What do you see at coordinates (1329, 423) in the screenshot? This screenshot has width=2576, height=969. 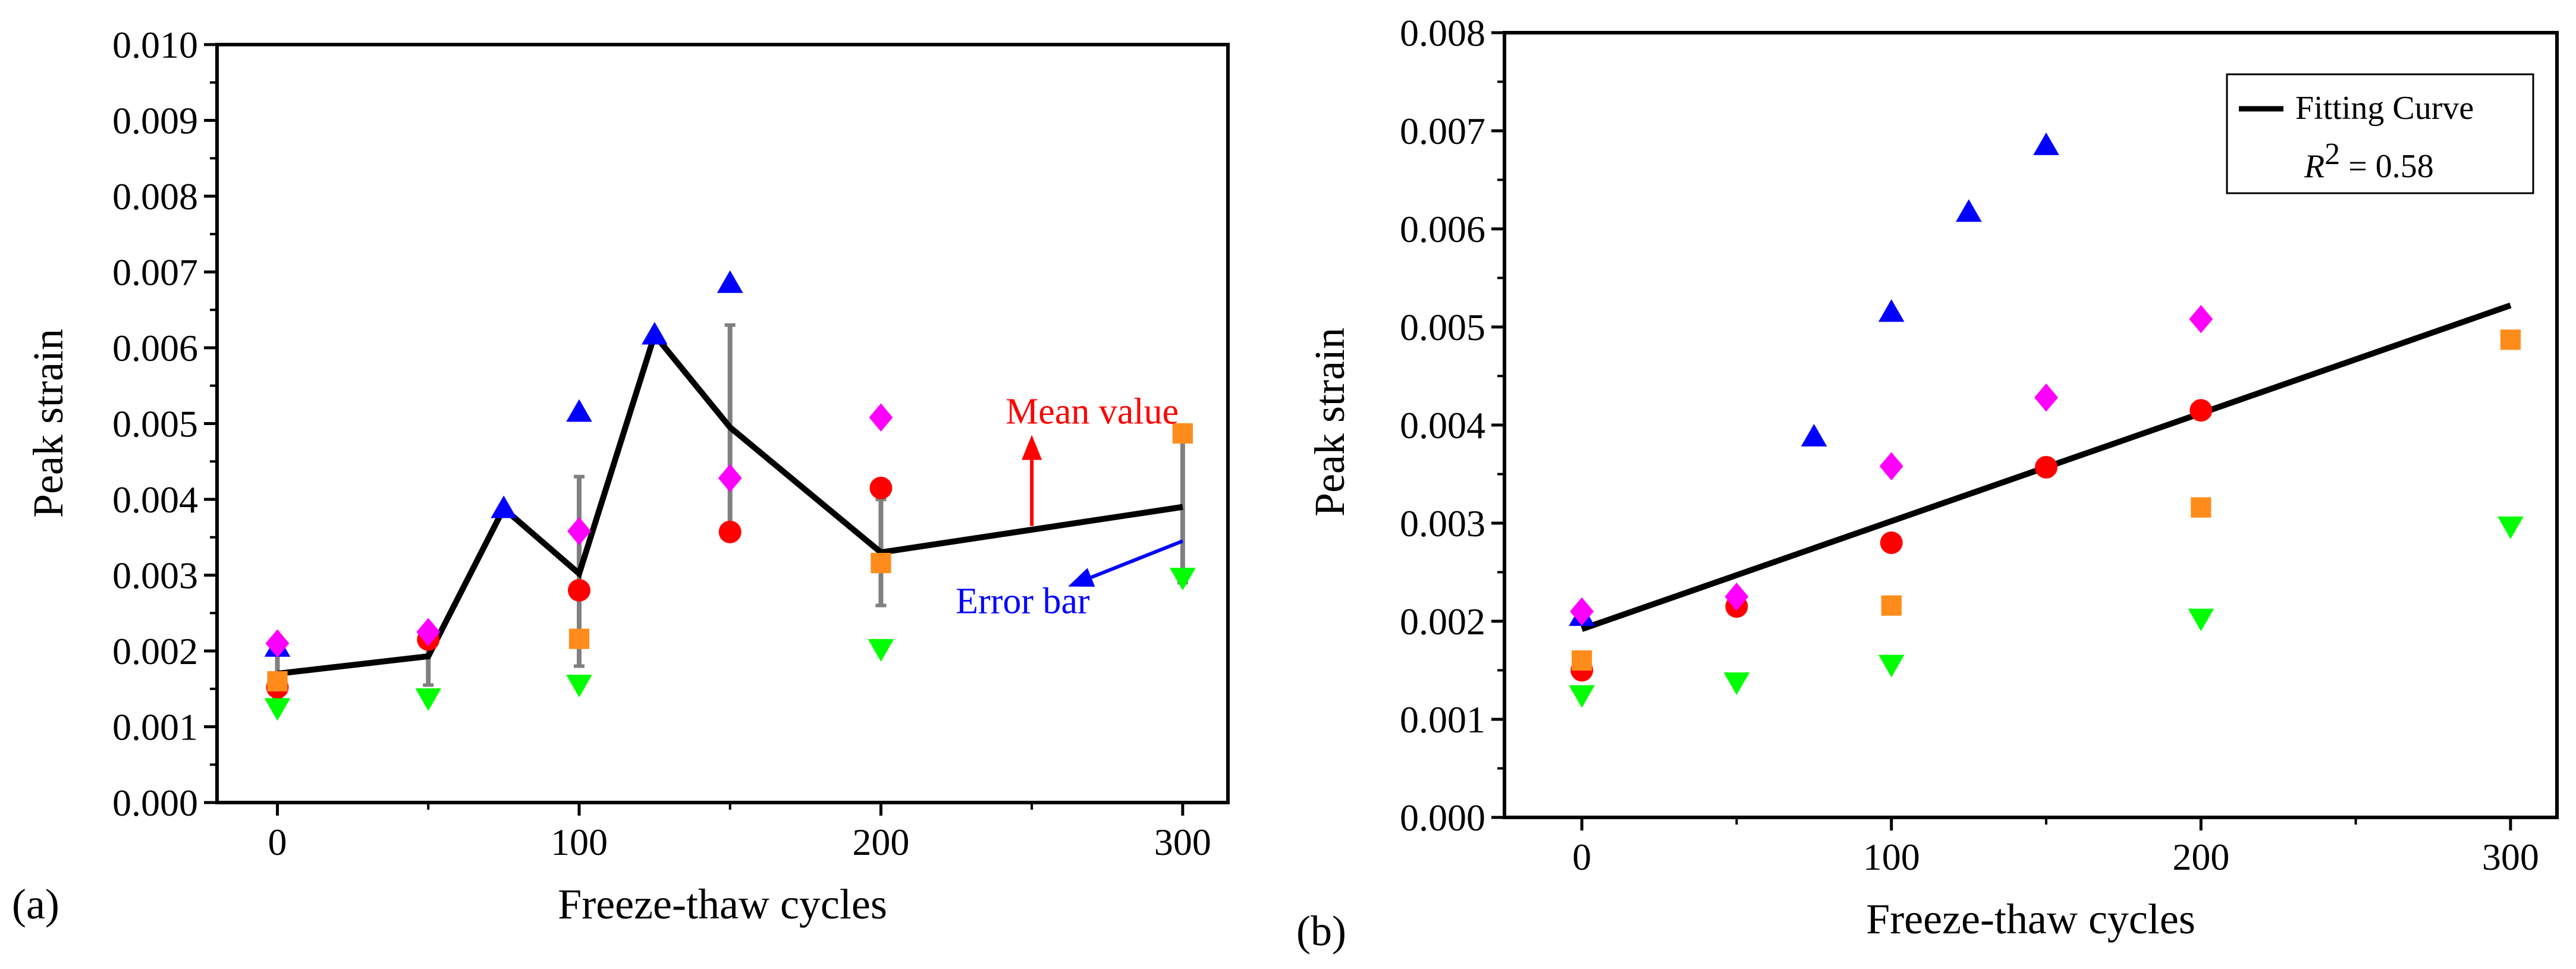 I see `y-axis-label-b: Peak strain` at bounding box center [1329, 423].